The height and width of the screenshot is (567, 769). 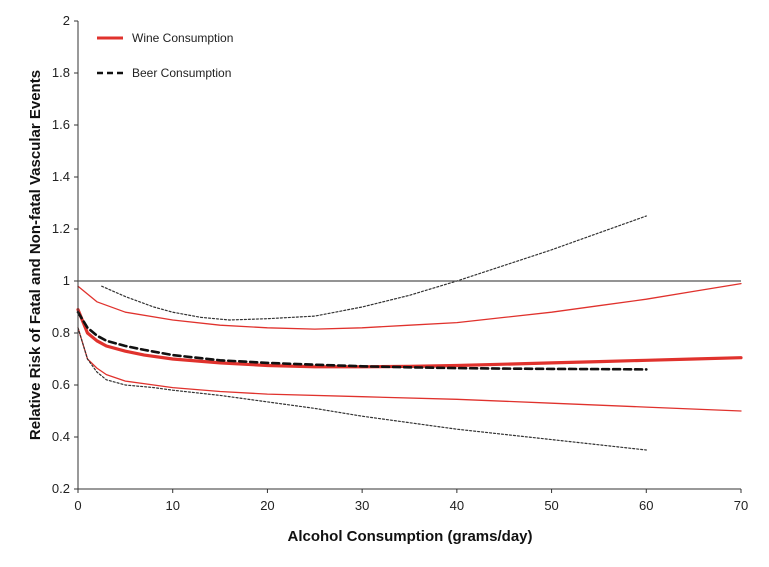 What do you see at coordinates (61, 488) in the screenshot?
I see `y-tick-label: 0.2` at bounding box center [61, 488].